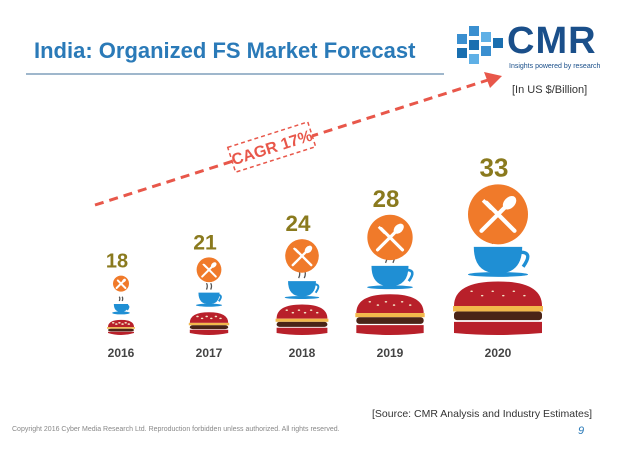 This screenshot has width=638, height=451. Describe the element at coordinates (302, 287) in the screenshot. I see `bar-2018` at that location.